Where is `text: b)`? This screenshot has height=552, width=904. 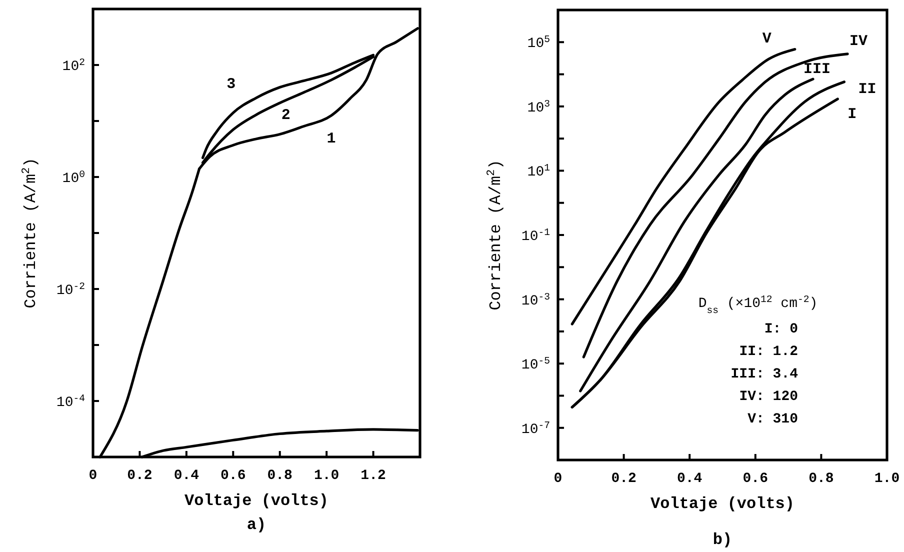
text: b) is located at coordinates (722, 540).